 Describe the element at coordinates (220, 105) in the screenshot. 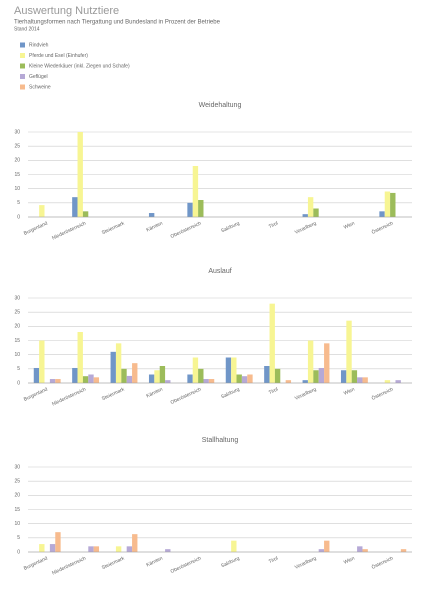

I see `chart-title: Weidehaltung` at that location.